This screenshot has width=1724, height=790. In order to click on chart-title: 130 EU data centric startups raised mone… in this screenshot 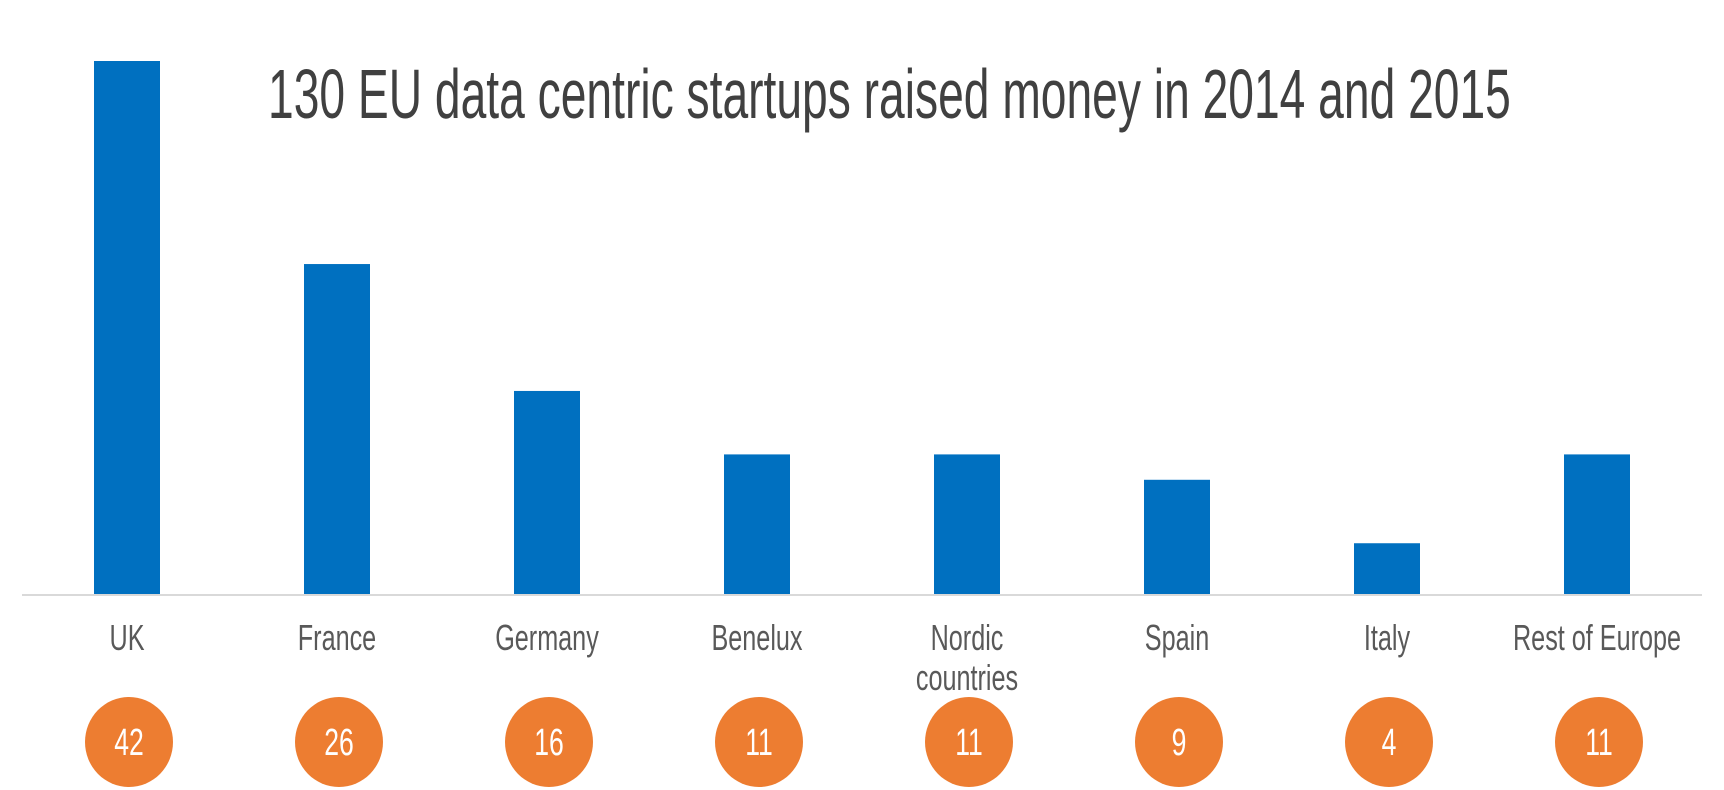, I will do `click(889, 93)`.